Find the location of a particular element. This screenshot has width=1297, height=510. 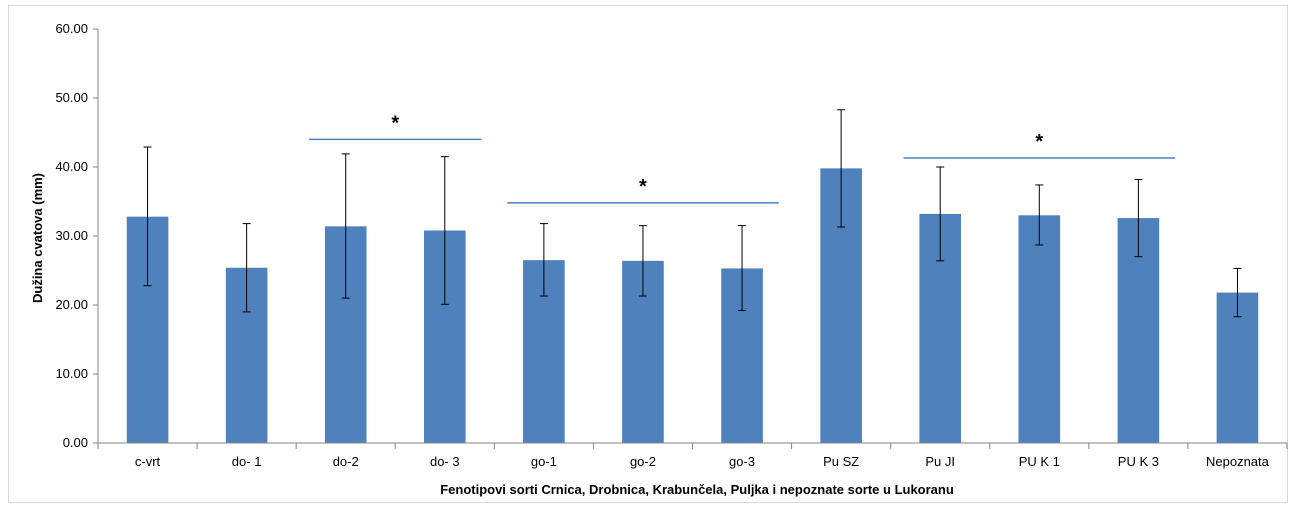

y-tick-label-2: 20.00 is located at coordinates (71, 304).